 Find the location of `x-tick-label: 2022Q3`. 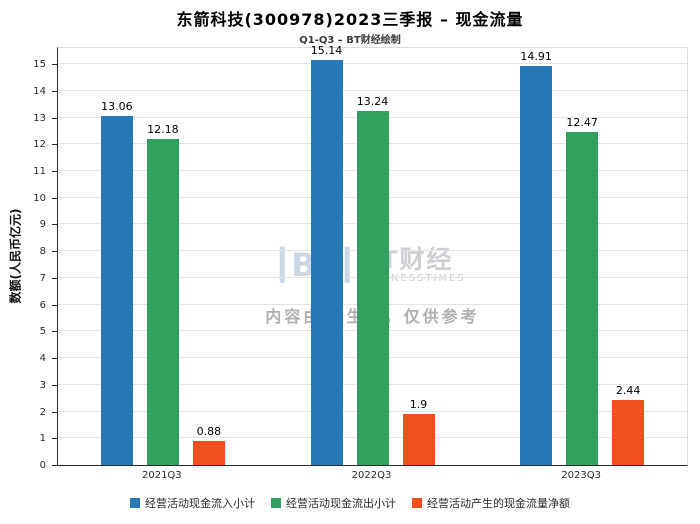

x-tick-label: 2022Q3 is located at coordinates (371, 475).